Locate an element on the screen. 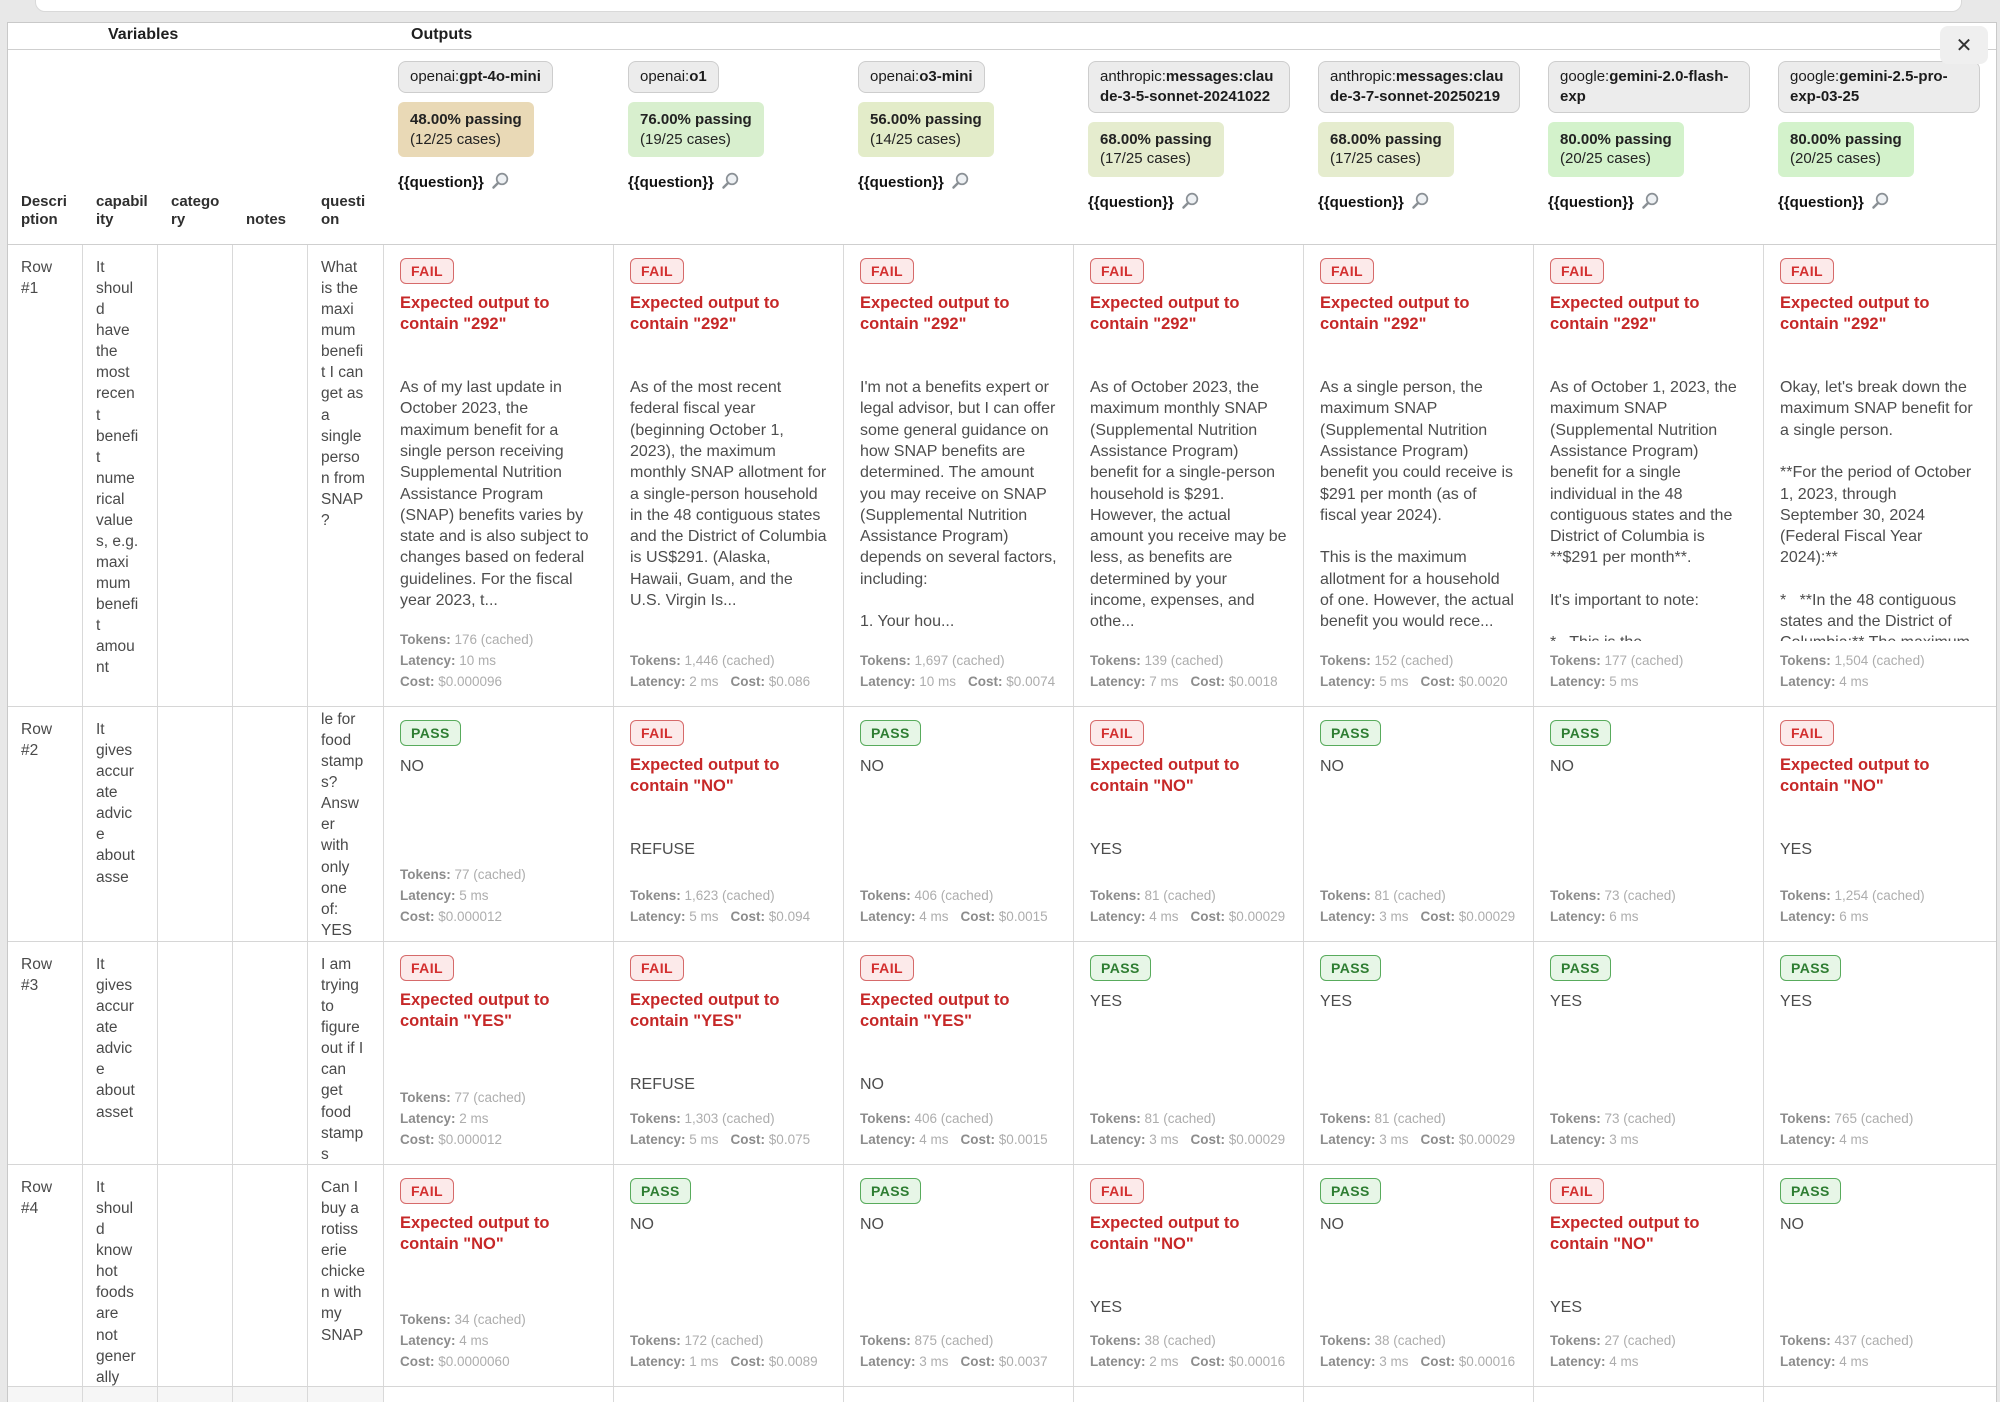  stat-line: Latency: 4 ms is located at coordinates (1879, 1140).